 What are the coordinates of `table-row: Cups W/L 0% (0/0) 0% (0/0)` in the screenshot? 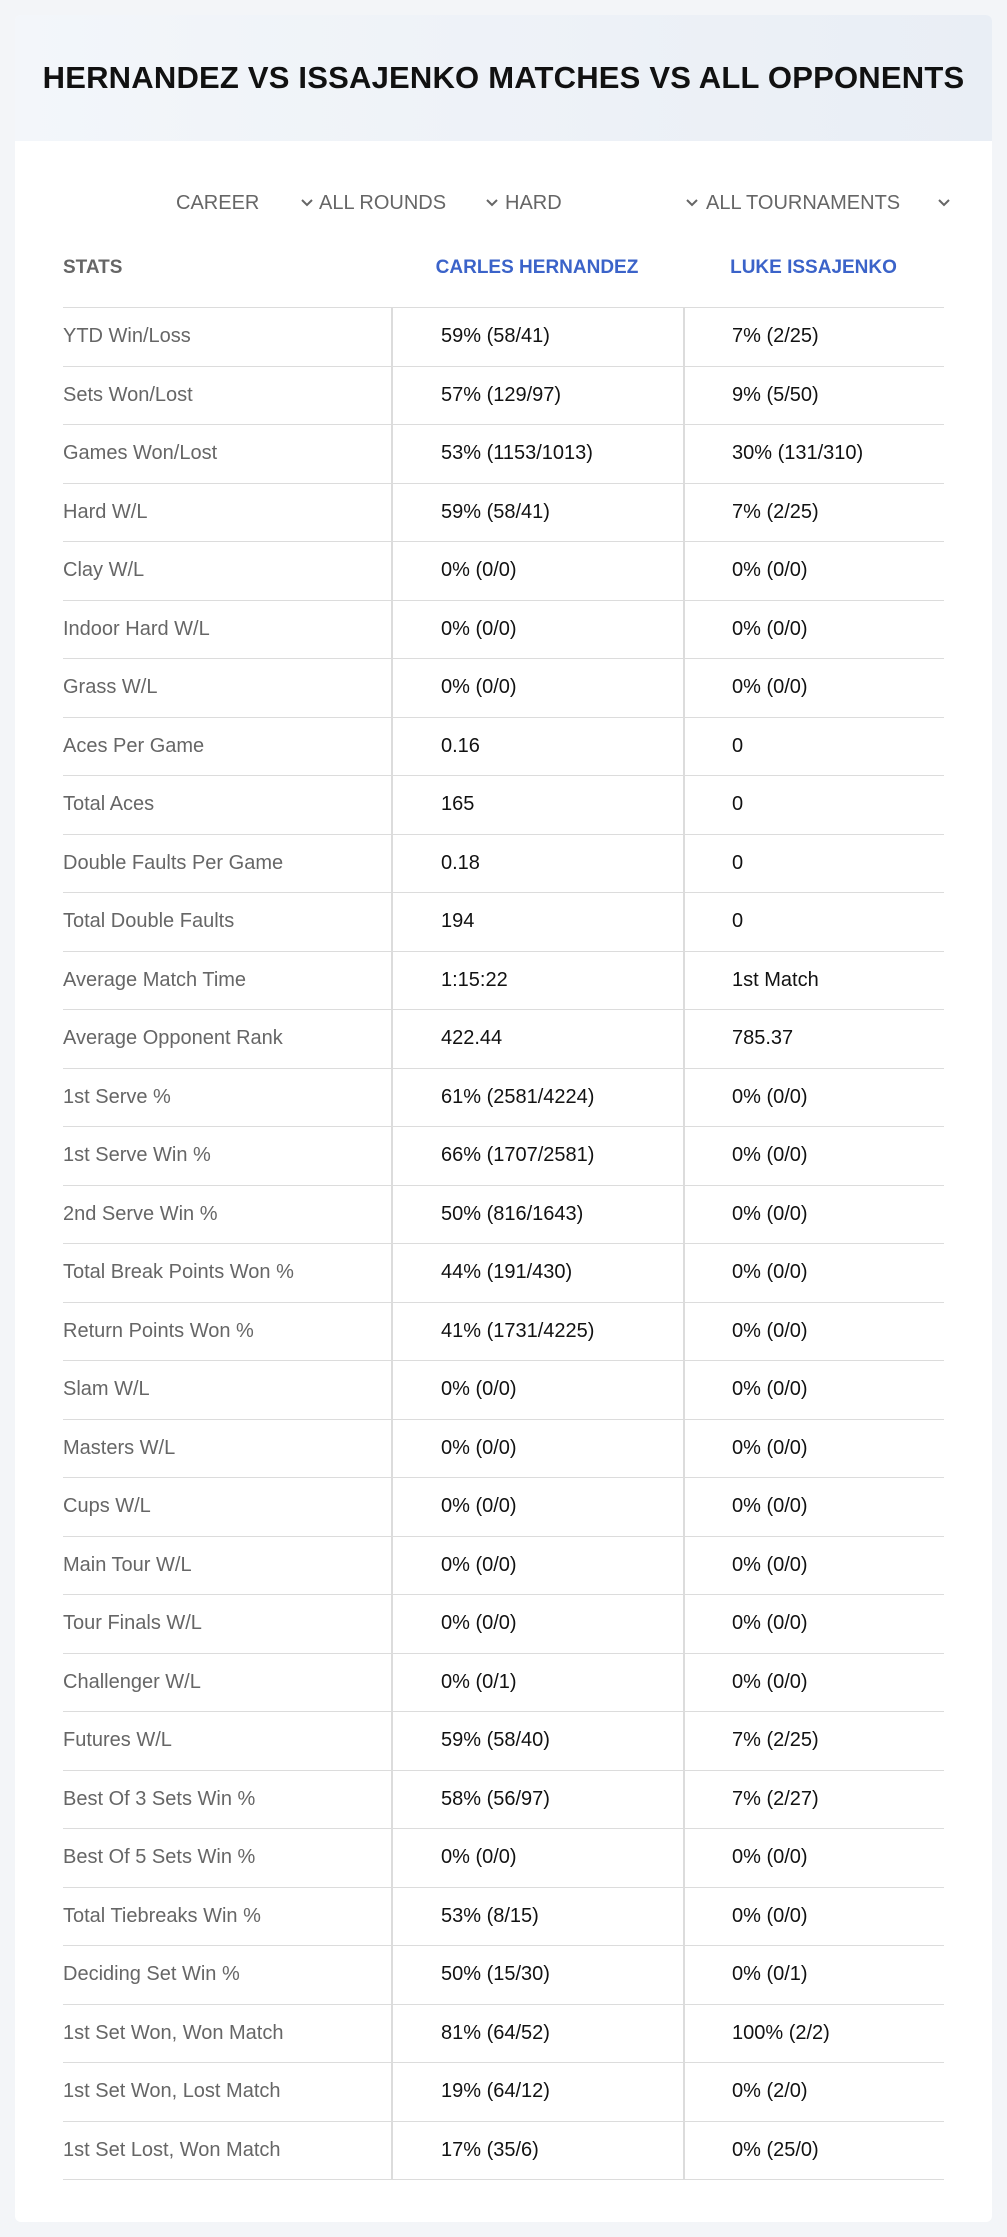 It's located at (503, 1507).